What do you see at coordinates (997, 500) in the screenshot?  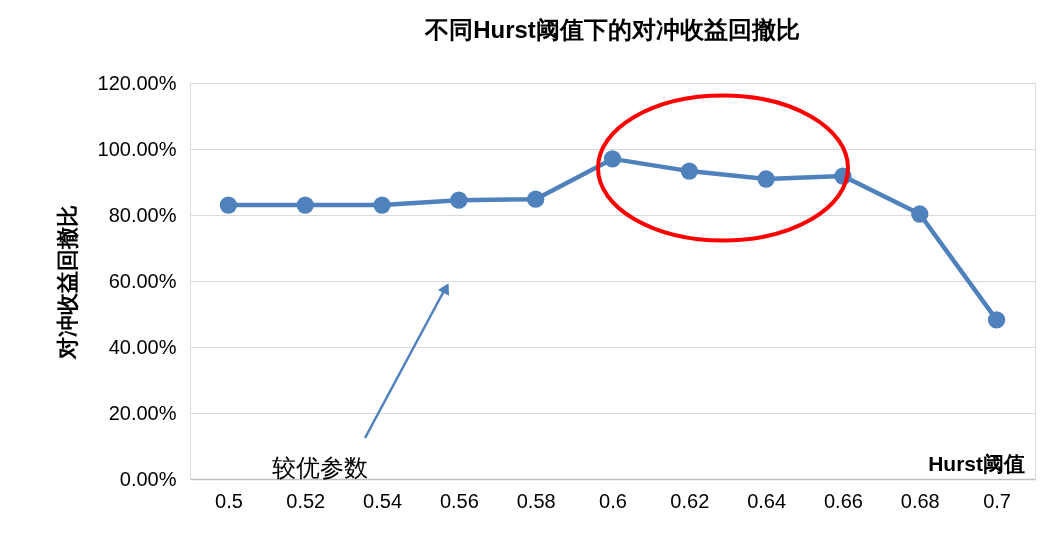 I see `x-tick-label: 0.7` at bounding box center [997, 500].